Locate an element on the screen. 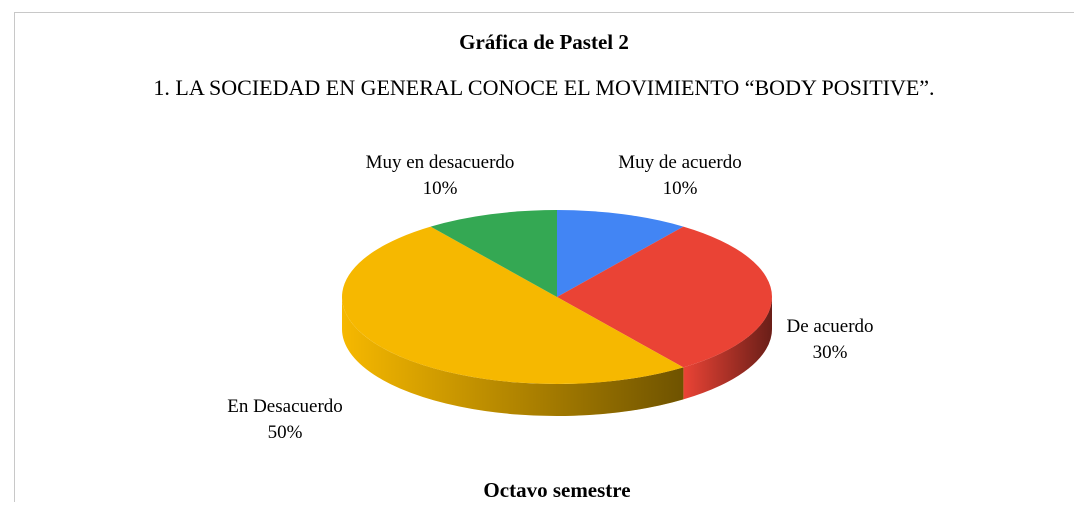  slice-label: Muy en desacuerdo 10% is located at coordinates (440, 175).